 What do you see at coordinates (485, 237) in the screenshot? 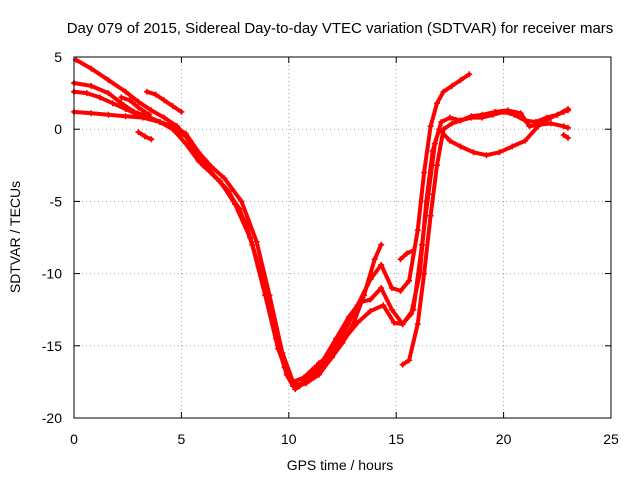
I see `series-track-l` at bounding box center [485, 237].